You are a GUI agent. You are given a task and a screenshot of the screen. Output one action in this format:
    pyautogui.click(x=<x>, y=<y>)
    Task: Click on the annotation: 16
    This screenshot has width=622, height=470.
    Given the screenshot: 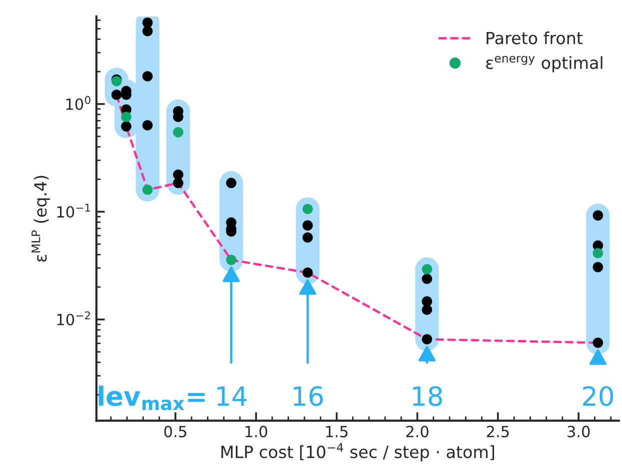 What is the action you would take?
    pyautogui.click(x=308, y=396)
    